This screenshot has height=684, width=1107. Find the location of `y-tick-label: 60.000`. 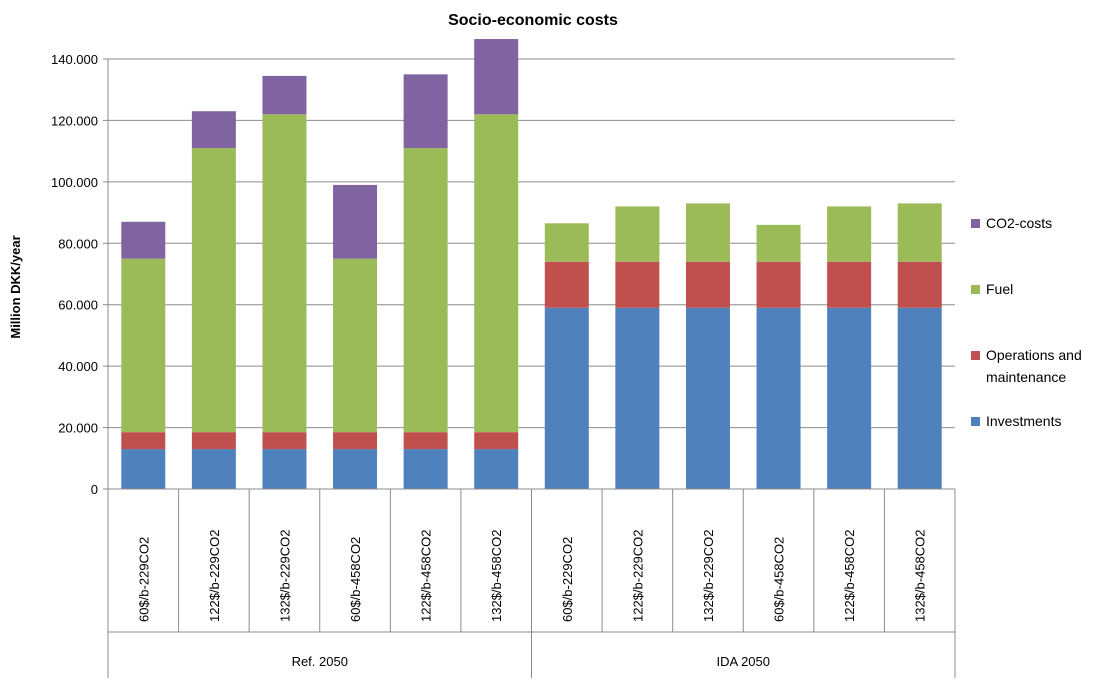

y-tick-label: 60.000 is located at coordinates (78, 305).